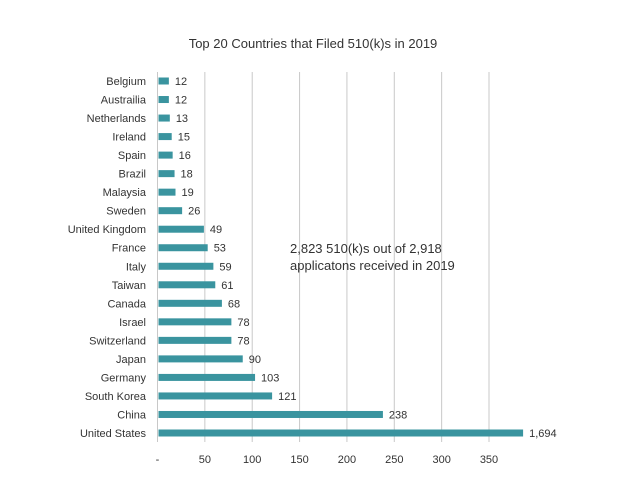  I want to click on category-label: South Korea, so click(116, 397).